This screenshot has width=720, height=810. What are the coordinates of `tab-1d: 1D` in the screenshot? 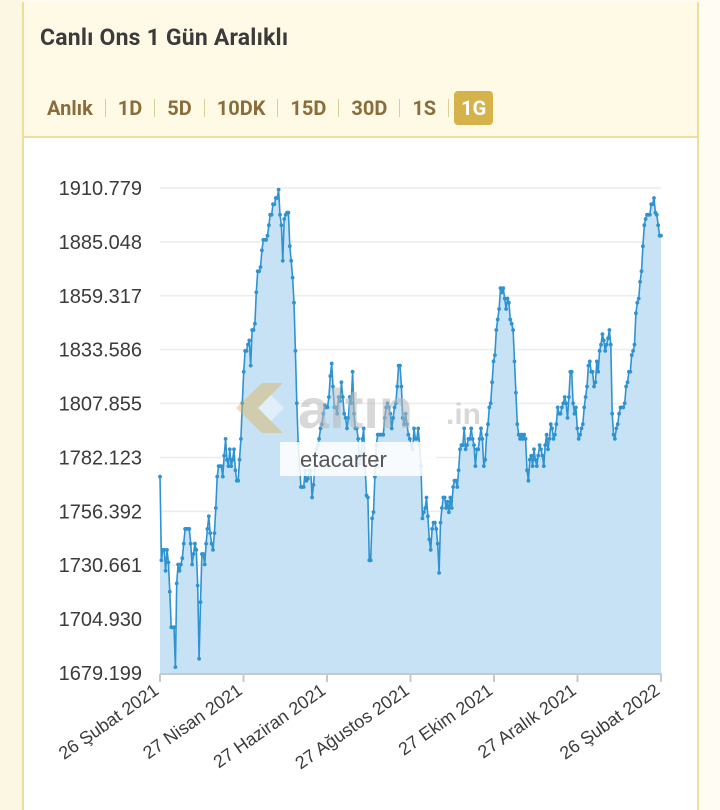 It's located at (130, 108).